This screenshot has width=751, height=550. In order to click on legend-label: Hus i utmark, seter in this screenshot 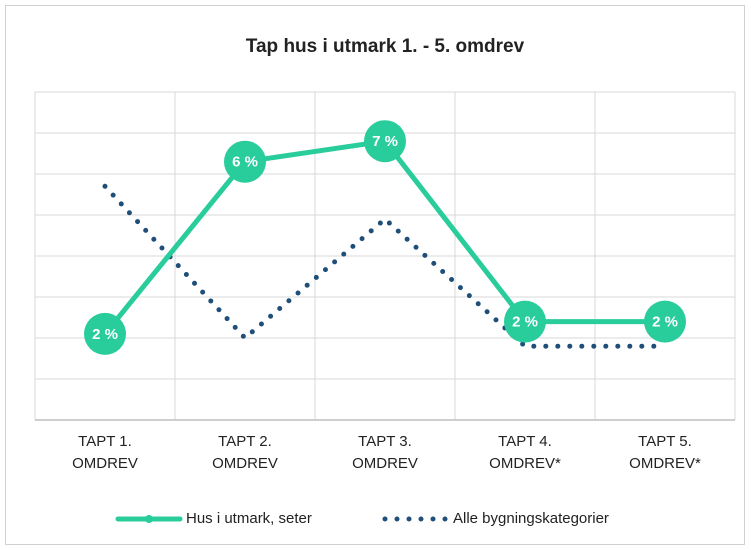, I will do `click(249, 518)`.